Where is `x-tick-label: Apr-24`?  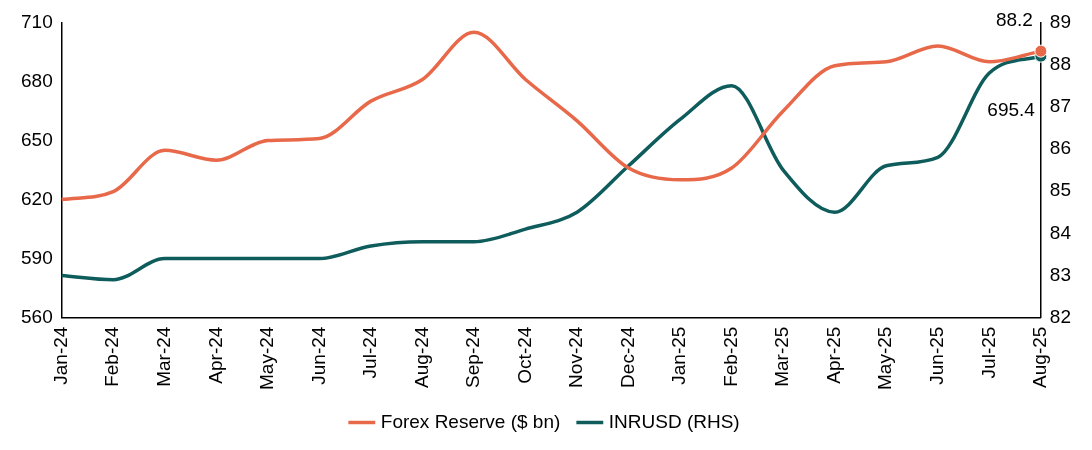
x-tick-label: Apr-24 is located at coordinates (215, 355).